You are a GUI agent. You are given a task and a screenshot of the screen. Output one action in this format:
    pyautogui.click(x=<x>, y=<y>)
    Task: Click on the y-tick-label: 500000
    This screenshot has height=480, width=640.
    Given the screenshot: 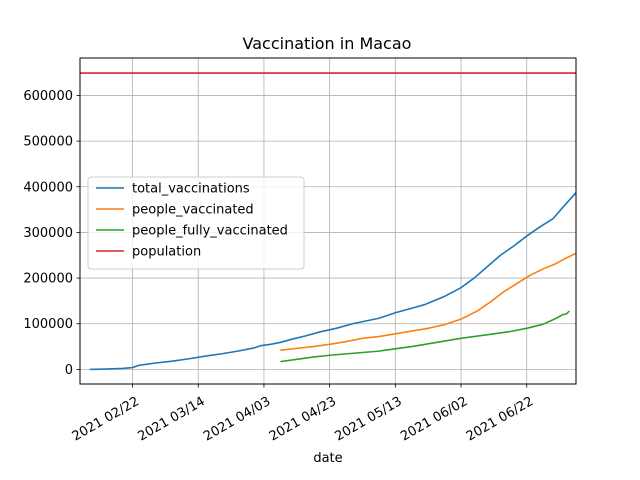 What is the action you would take?
    pyautogui.click(x=48, y=142)
    